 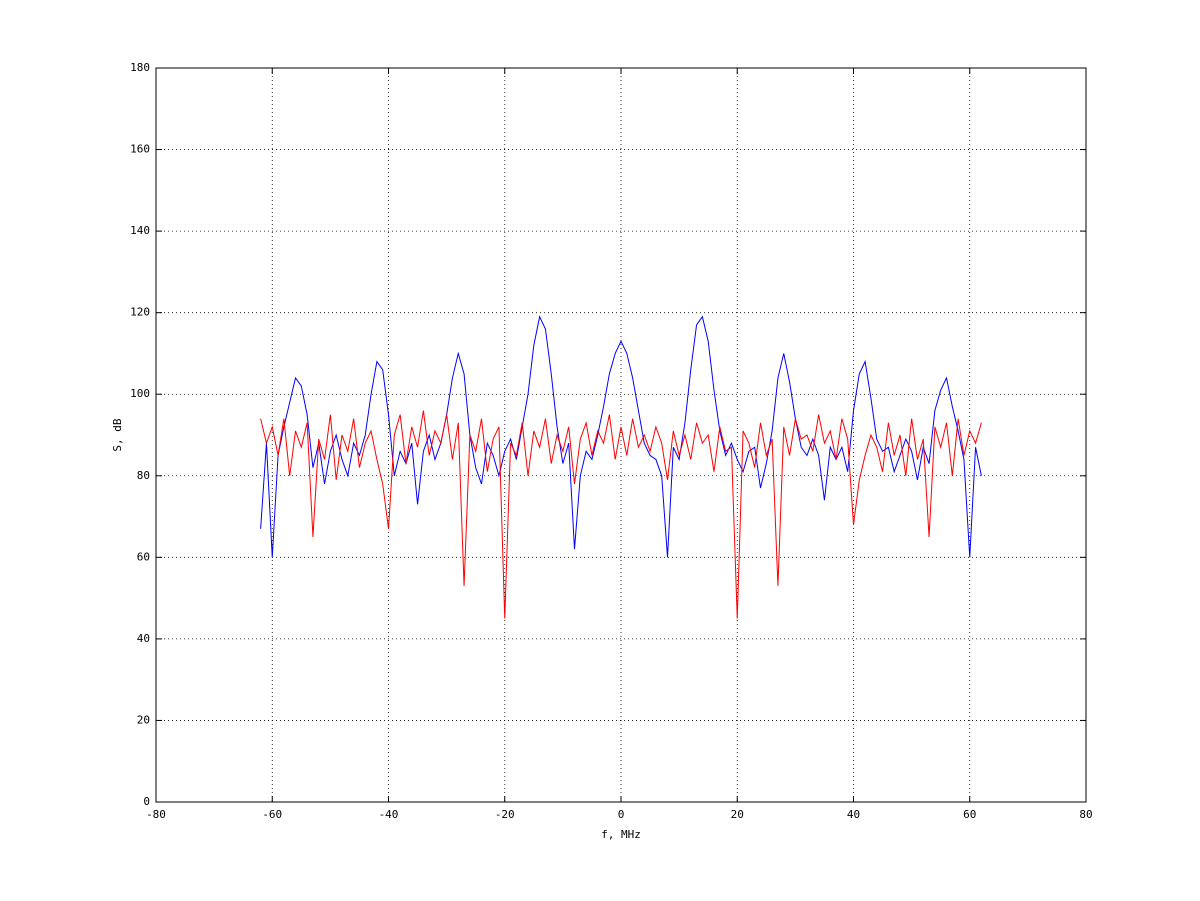 What do you see at coordinates (737, 814) in the screenshot?
I see `x-tick-label: 20` at bounding box center [737, 814].